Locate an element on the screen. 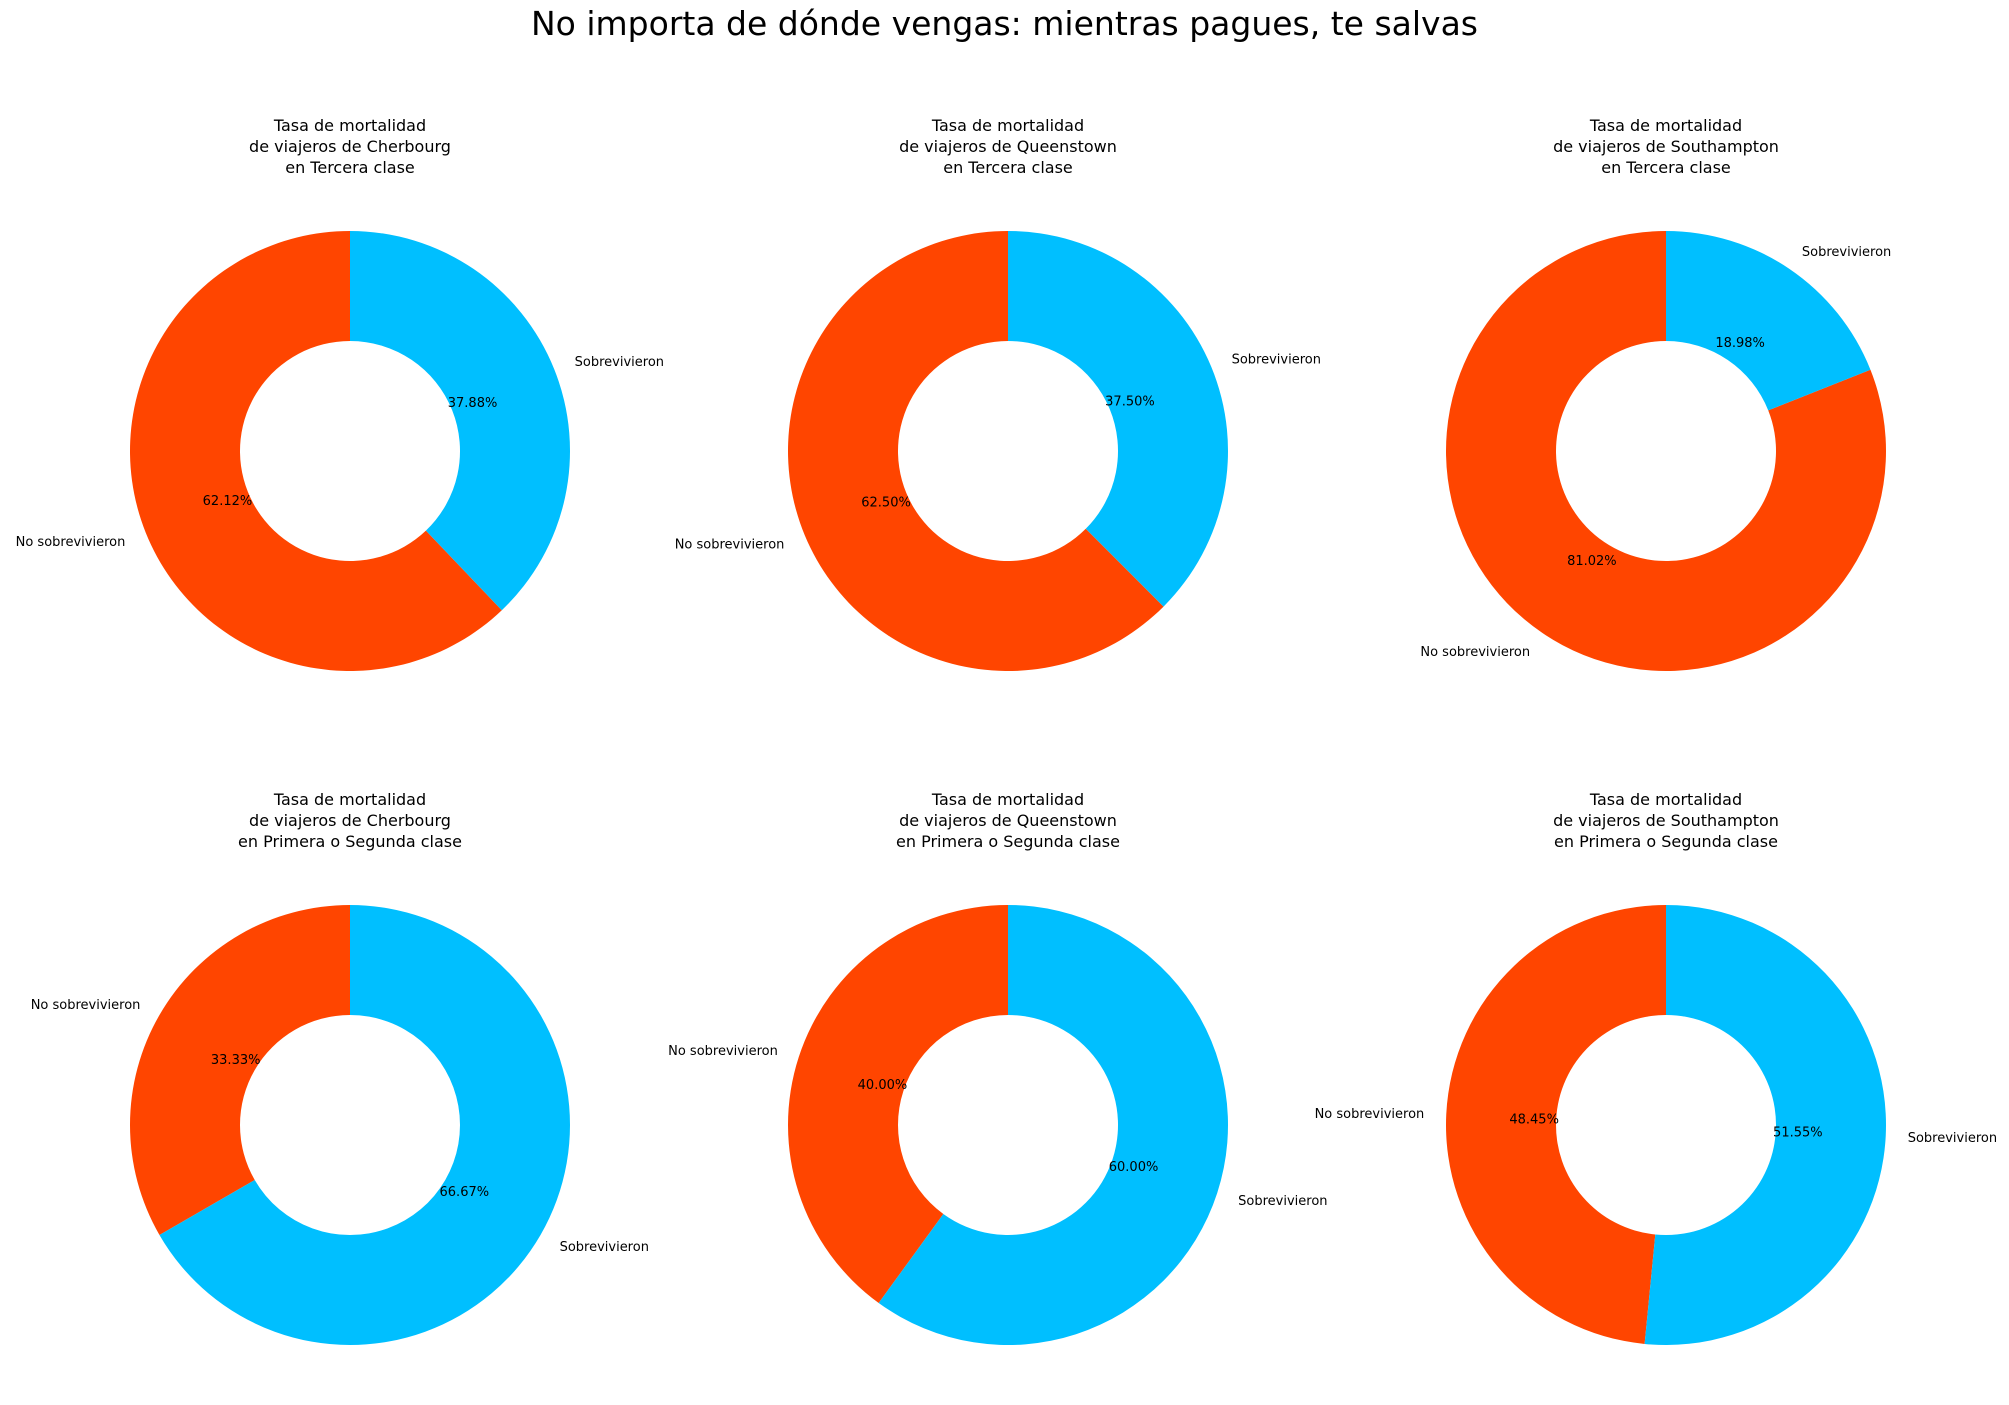  pct-label-no-sobrevivieron: 48.45% is located at coordinates (1534, 1120).